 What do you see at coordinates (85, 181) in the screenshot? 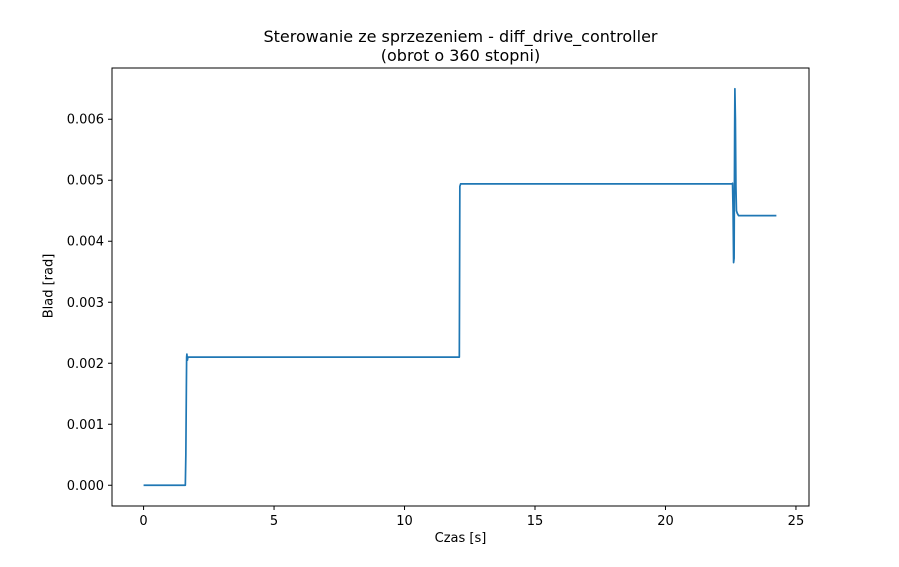
I see `y-tick-label: 0.005` at bounding box center [85, 181].